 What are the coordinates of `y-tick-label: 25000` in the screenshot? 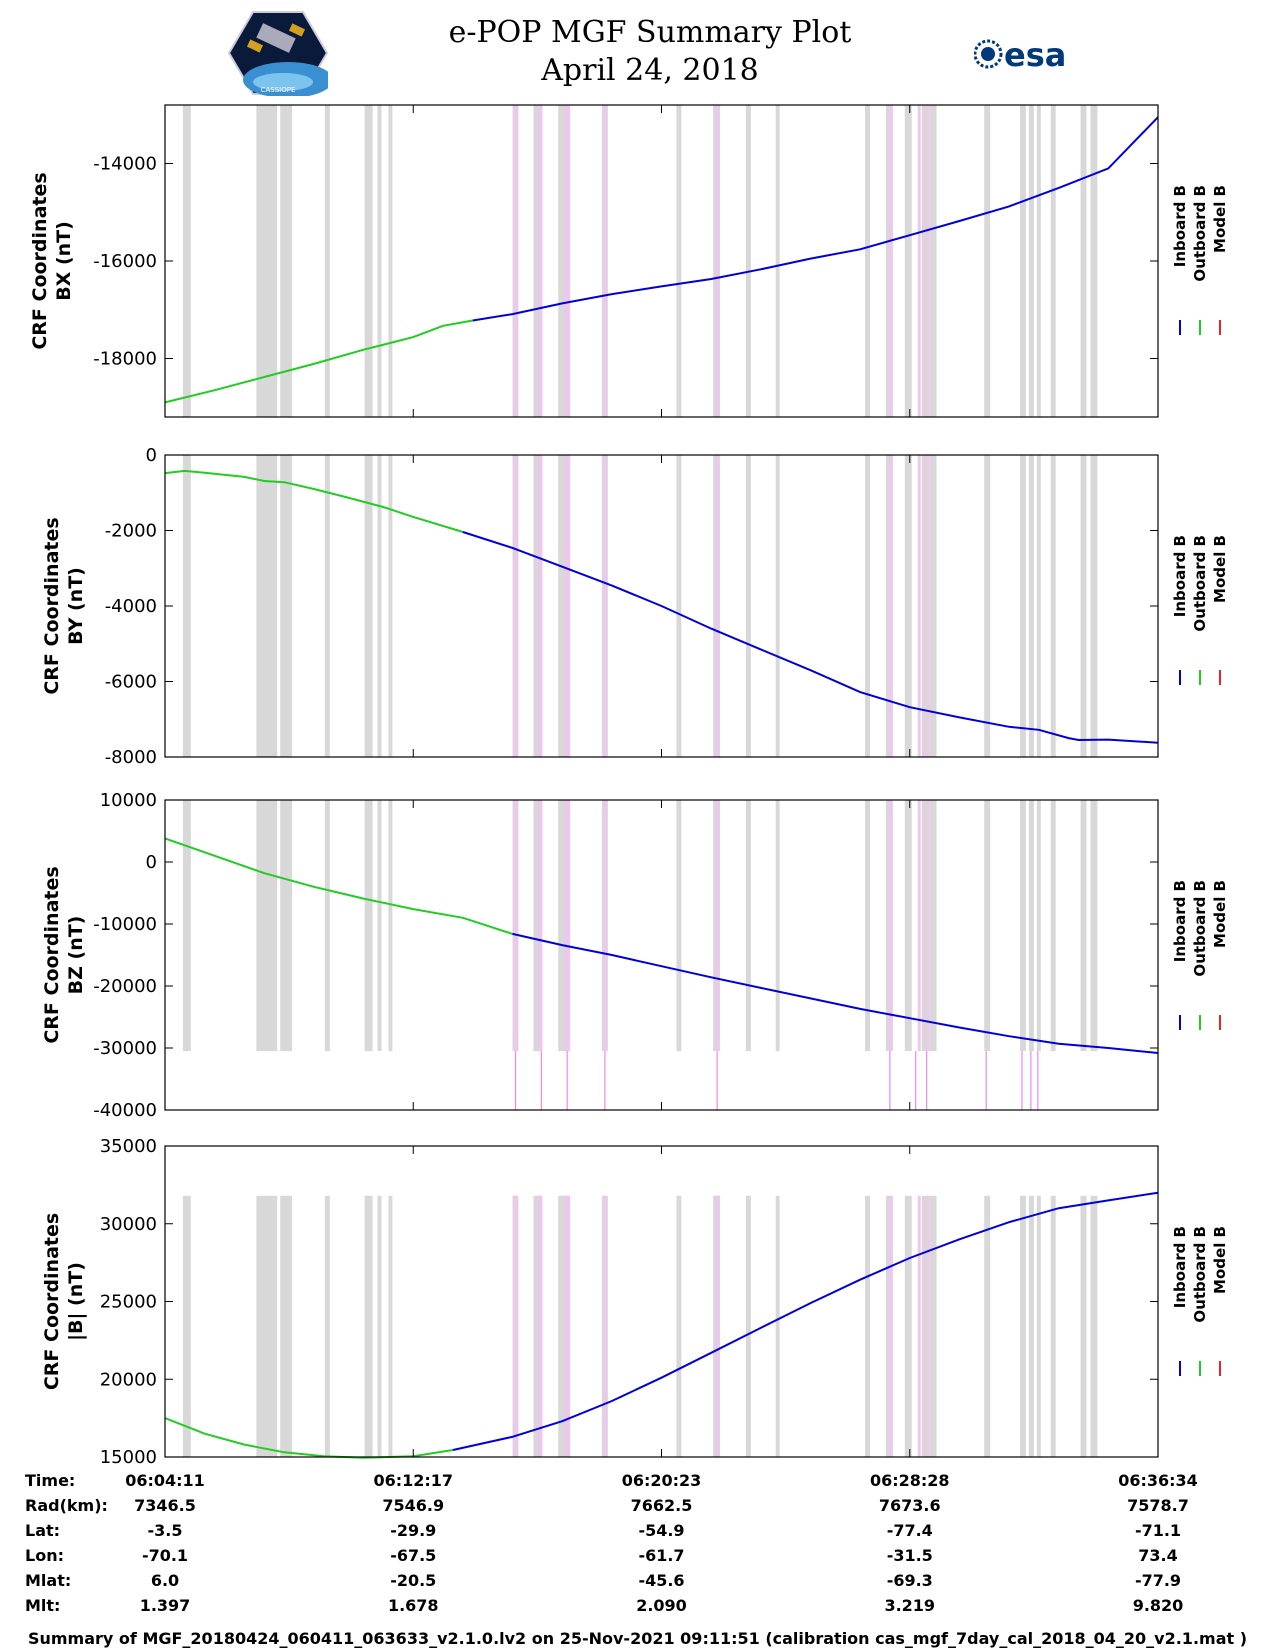 It's located at (128, 1302).